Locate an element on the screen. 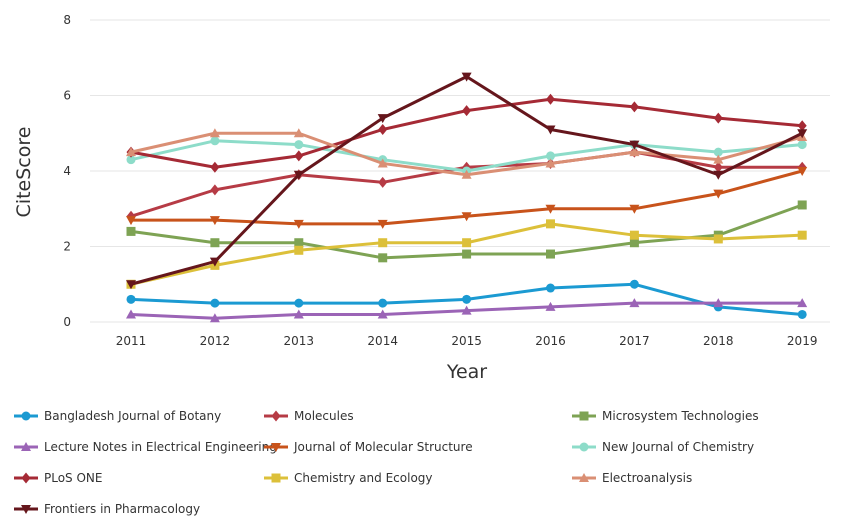  legend-item: Lecture Notes in Electrical Engineering is located at coordinates (145, 447).